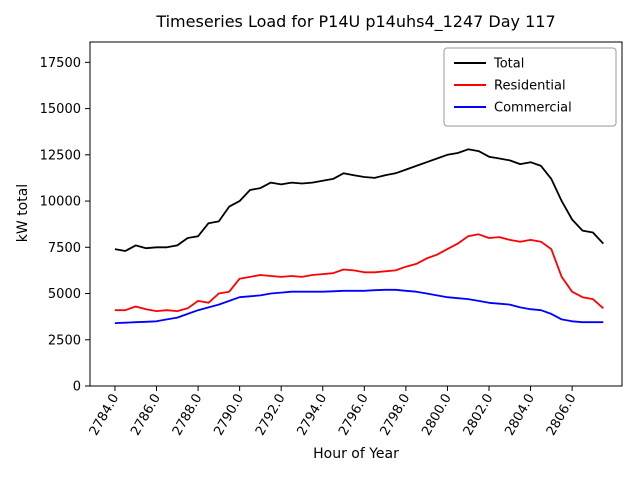  What do you see at coordinates (64, 248) in the screenshot?
I see `y-tick-label: 7500` at bounding box center [64, 248].